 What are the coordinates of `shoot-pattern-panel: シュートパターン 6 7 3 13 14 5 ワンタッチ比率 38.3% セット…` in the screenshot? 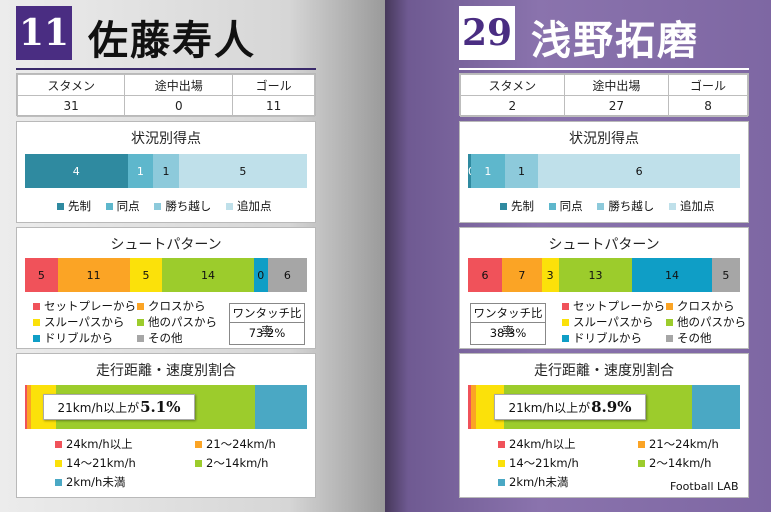 It's located at (604, 288).